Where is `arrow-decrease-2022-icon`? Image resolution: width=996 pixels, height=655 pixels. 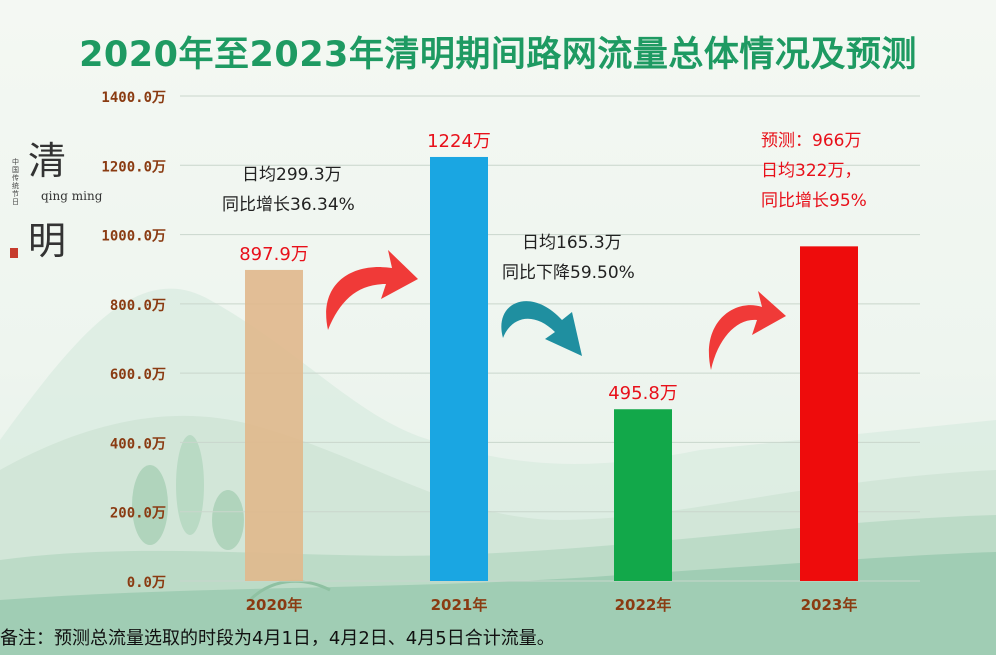 arrow-decrease-2022-icon is located at coordinates (541, 328).